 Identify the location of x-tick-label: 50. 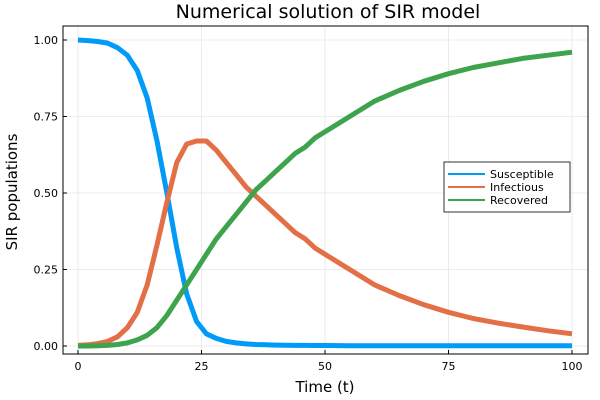
(325, 366).